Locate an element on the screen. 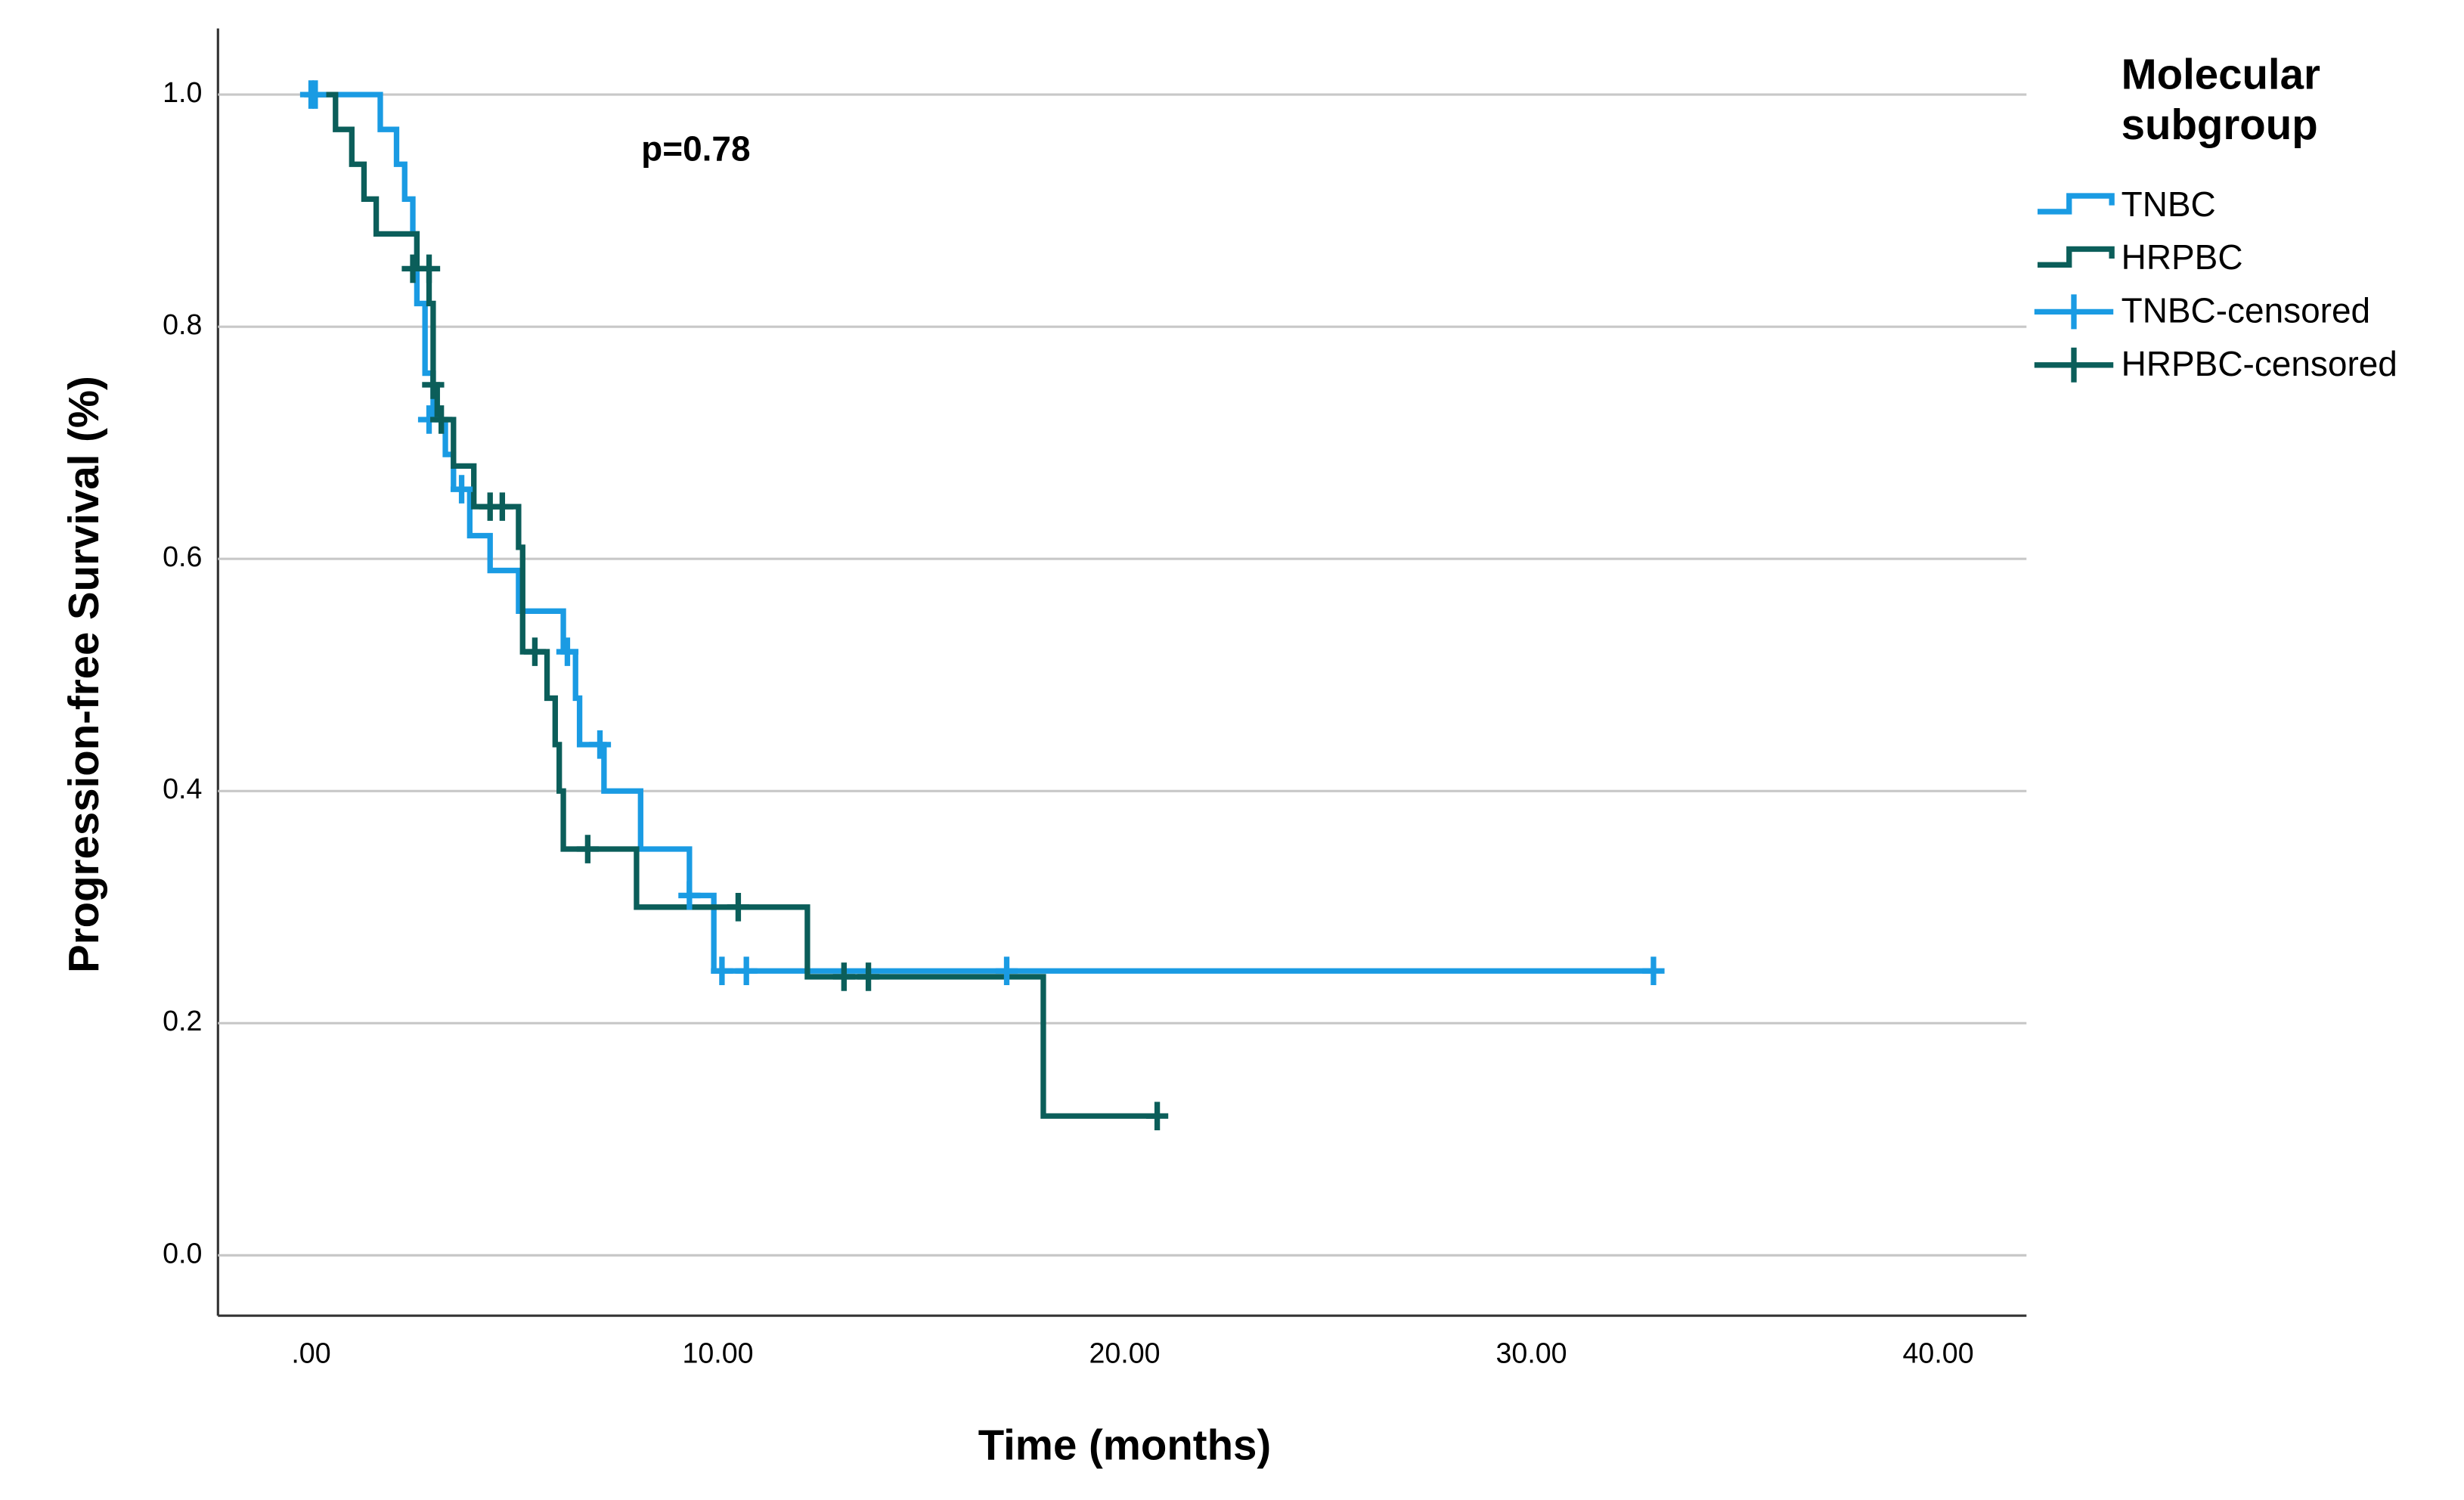 The height and width of the screenshot is (1500, 2464). legend-title: Molecular is located at coordinates (2221, 74).